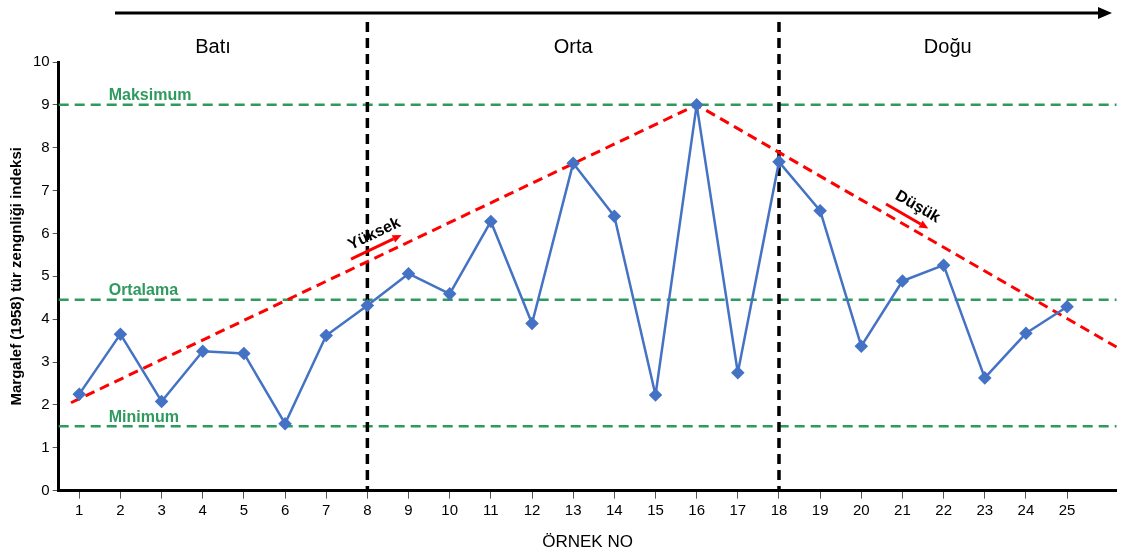 This screenshot has width=1124, height=559. What do you see at coordinates (213, 45) in the screenshot?
I see `text: Batı` at bounding box center [213, 45].